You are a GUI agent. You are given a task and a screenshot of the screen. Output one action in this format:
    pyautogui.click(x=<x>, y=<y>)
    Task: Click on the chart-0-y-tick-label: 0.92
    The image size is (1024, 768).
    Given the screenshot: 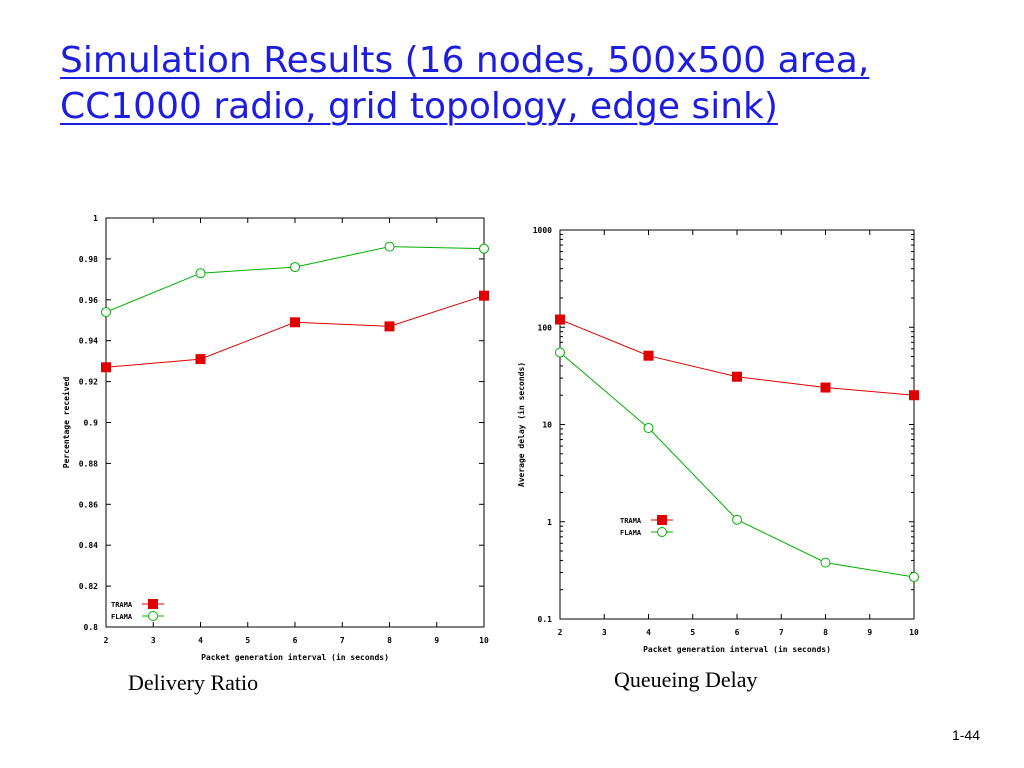 What is the action you would take?
    pyautogui.click(x=88, y=382)
    